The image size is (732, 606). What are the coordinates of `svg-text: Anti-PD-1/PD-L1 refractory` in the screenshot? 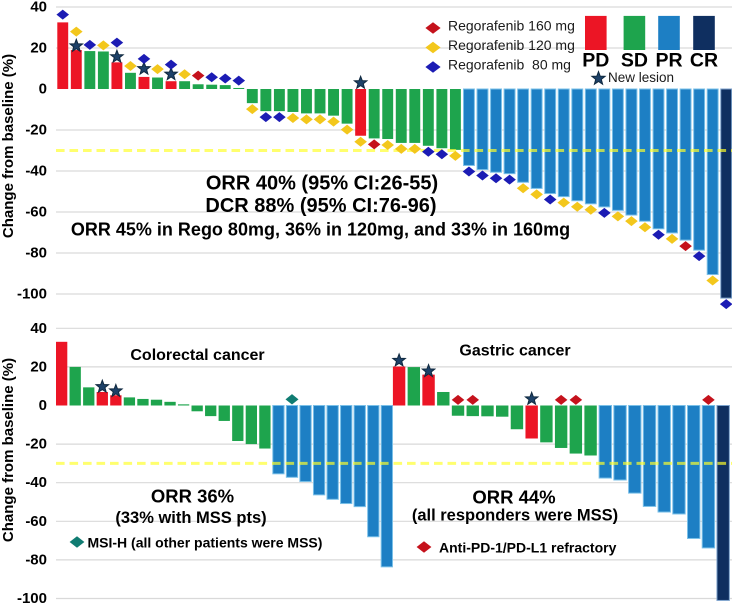 It's located at (528, 548).